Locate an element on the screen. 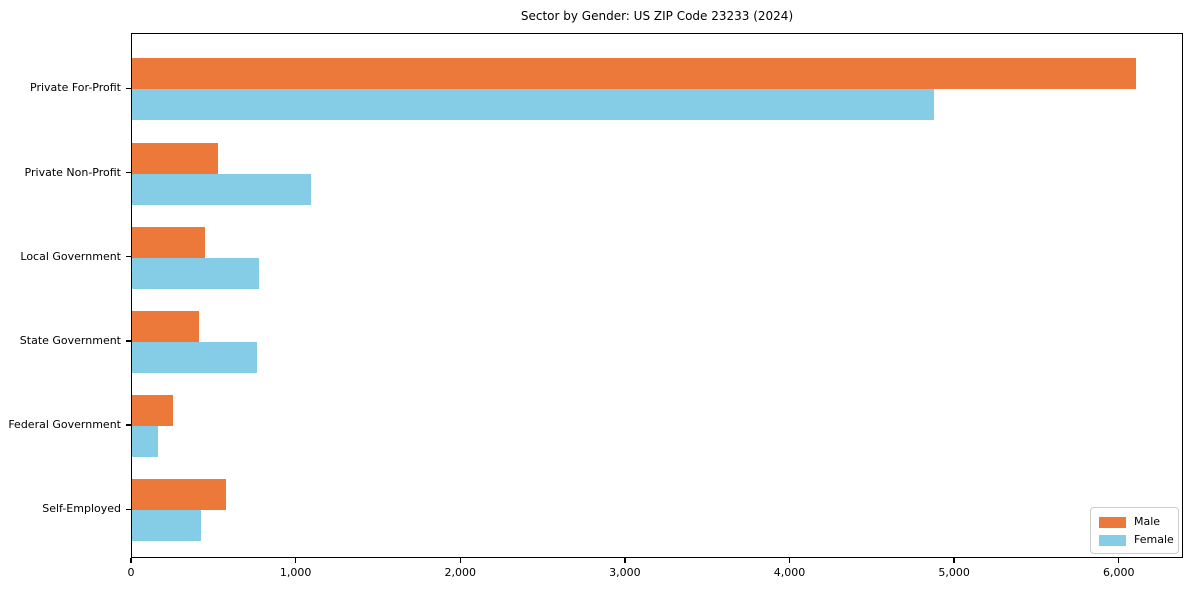 The height and width of the screenshot is (600, 1200). y-tick-label: Private For-Profit is located at coordinates (75, 88).